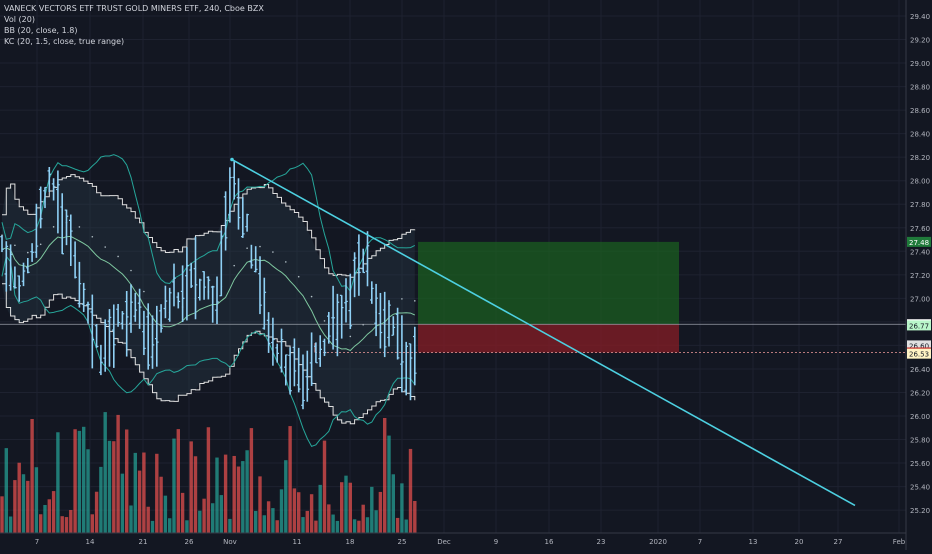  What do you see at coordinates (919, 275) in the screenshot?
I see `y-axis-panel` at bounding box center [919, 275].